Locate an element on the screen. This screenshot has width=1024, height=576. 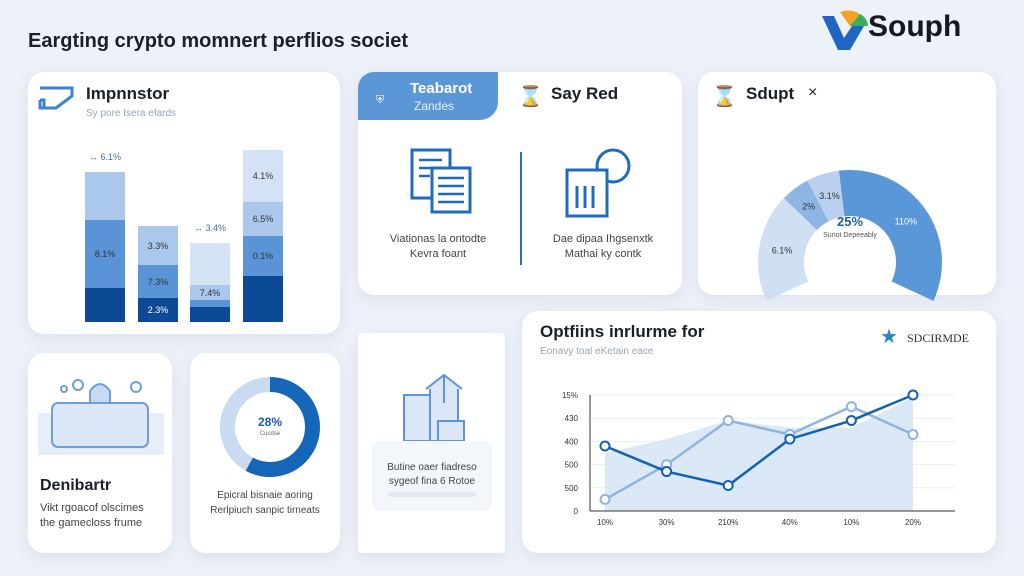
bar-label: 2.3% is located at coordinates (158, 310).